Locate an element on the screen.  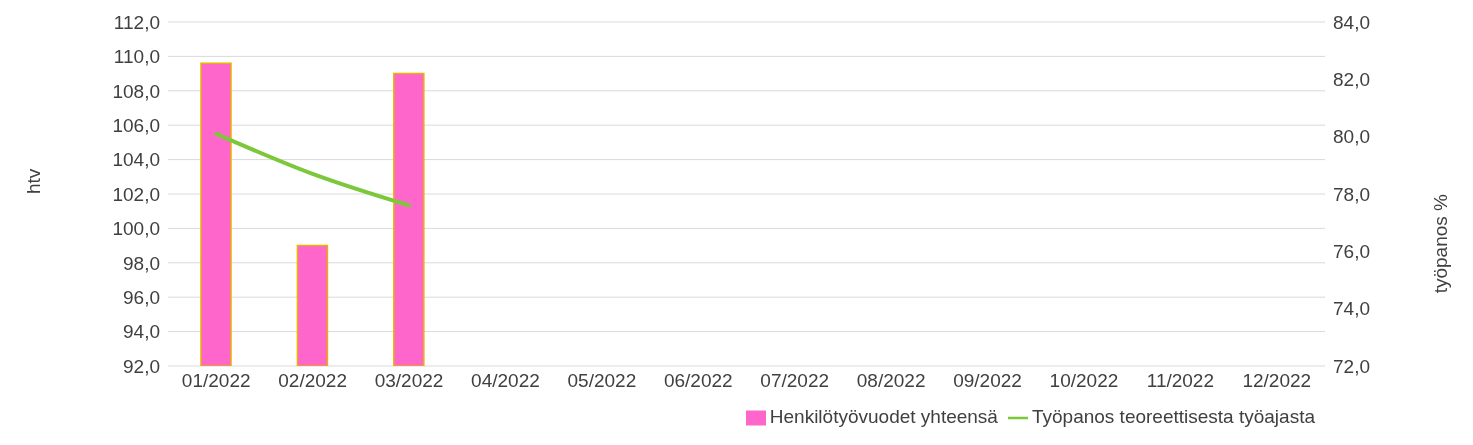
y-tick-label: 100,0 is located at coordinates (136, 229).